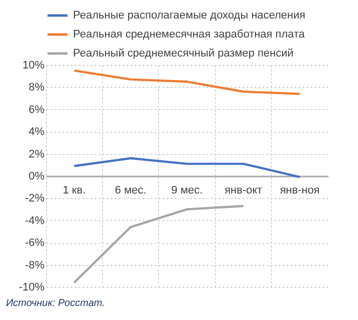 The image size is (358, 320). I want to click on y-tick-label: -2%, so click(34, 198).